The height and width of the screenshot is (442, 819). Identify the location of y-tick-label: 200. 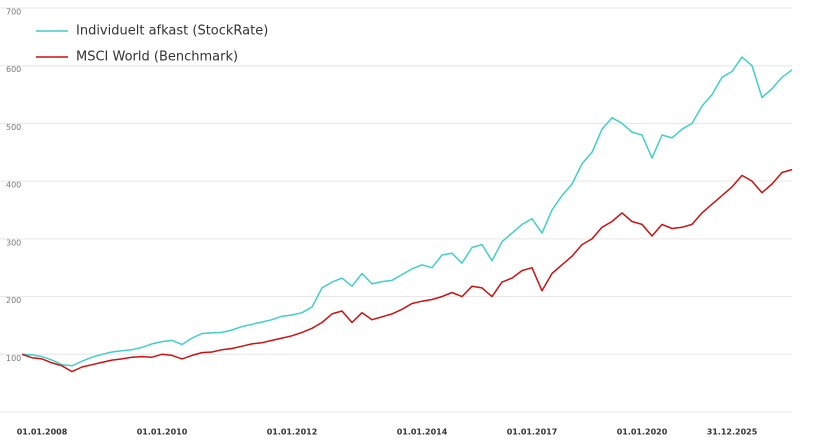
(13, 300).